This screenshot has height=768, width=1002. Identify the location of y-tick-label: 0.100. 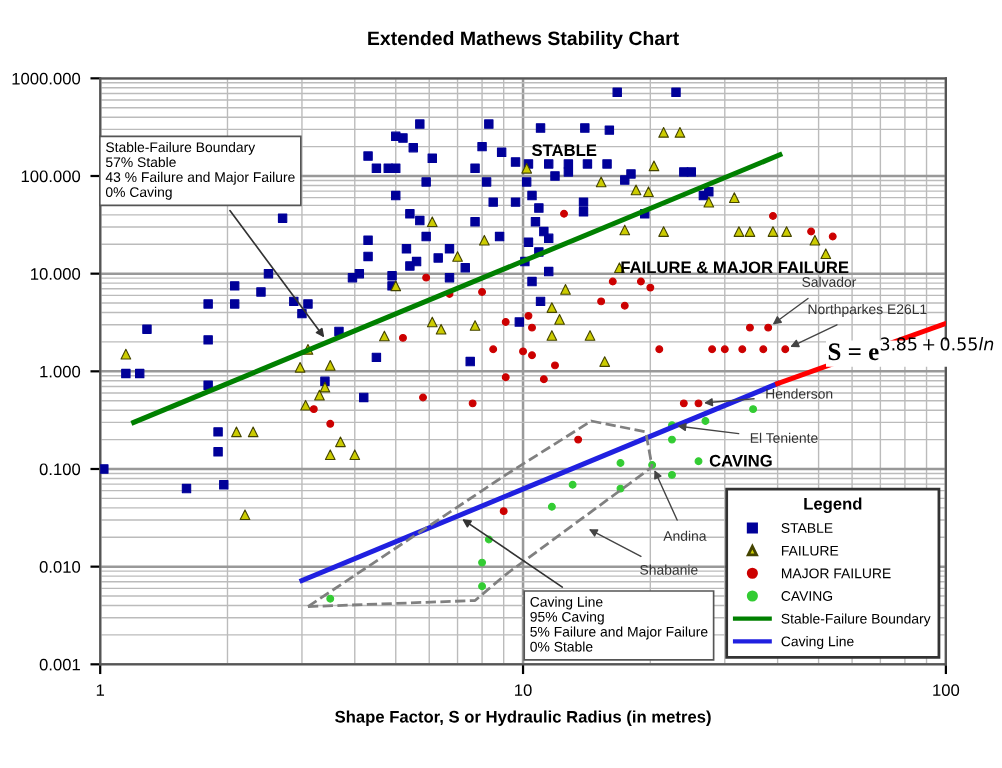
(60, 469).